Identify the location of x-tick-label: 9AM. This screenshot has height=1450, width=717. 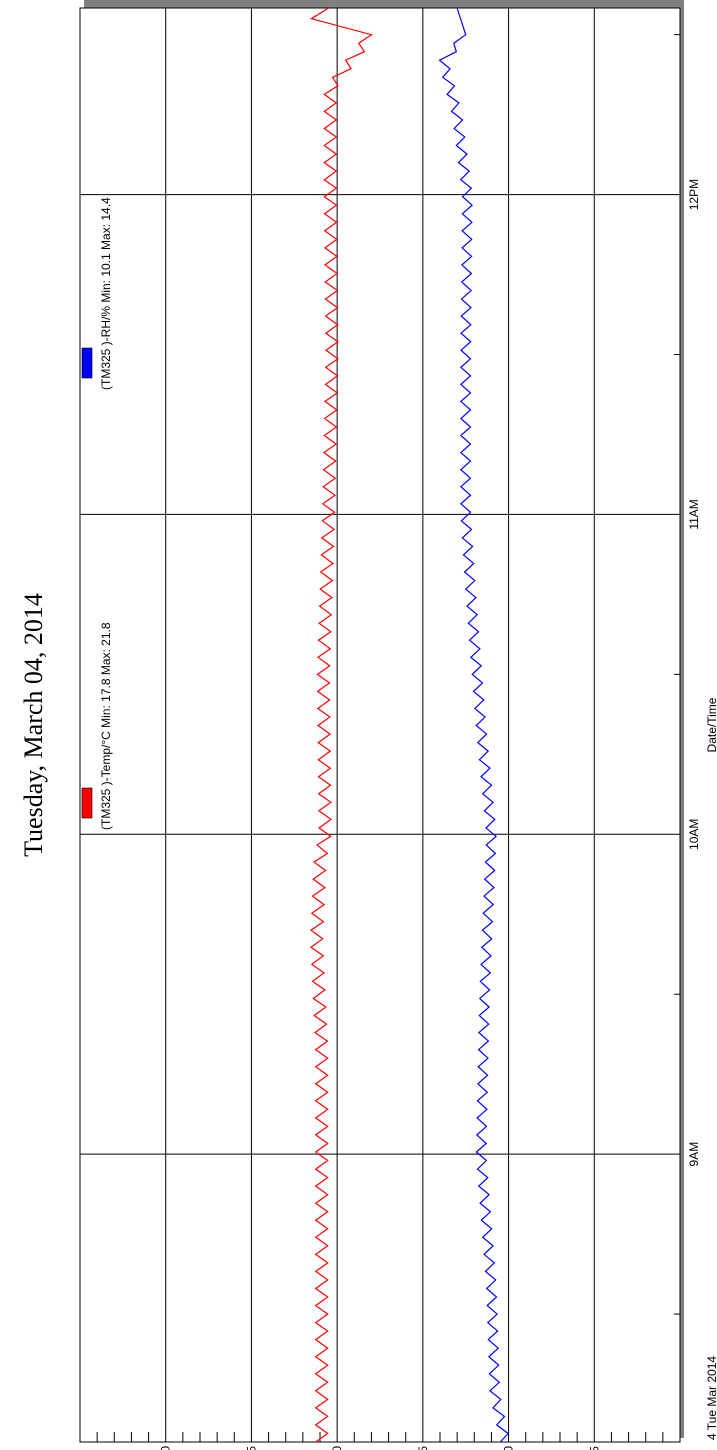
(694, 1154).